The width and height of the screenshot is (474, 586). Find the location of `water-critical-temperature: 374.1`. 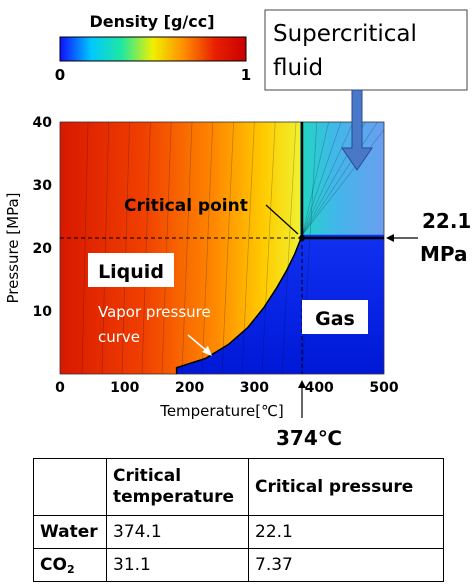

water-critical-temperature: 374.1 is located at coordinates (177, 532).